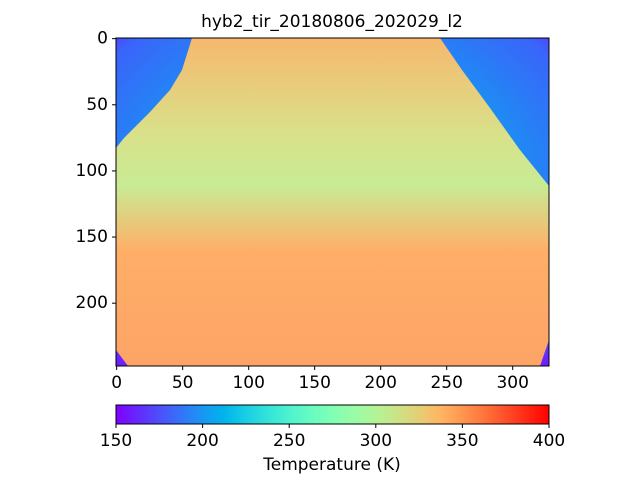  I want to click on y-tick-label: 150, so click(92, 237).